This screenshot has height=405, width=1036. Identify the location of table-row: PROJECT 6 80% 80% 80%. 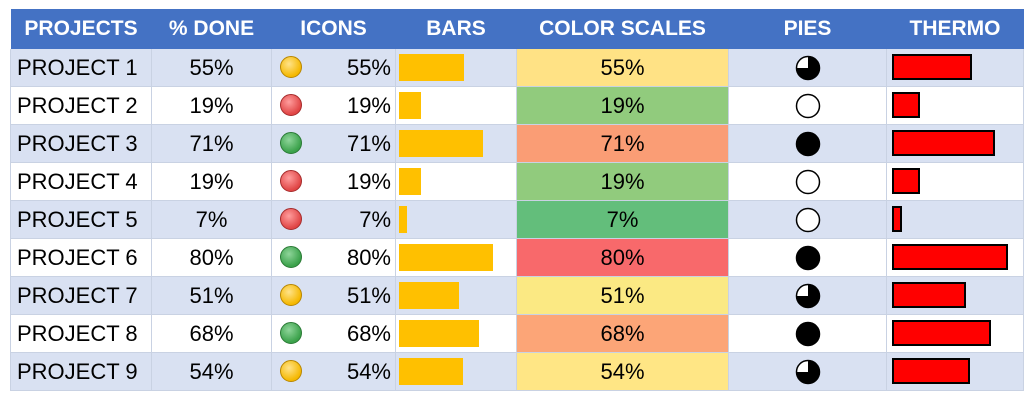
(517, 257).